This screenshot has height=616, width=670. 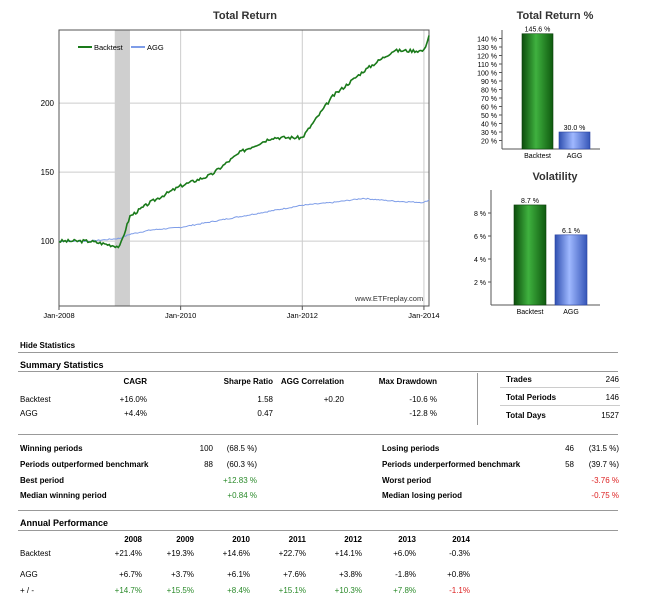 I want to click on annual-cell: +3.8%, so click(x=350, y=574).